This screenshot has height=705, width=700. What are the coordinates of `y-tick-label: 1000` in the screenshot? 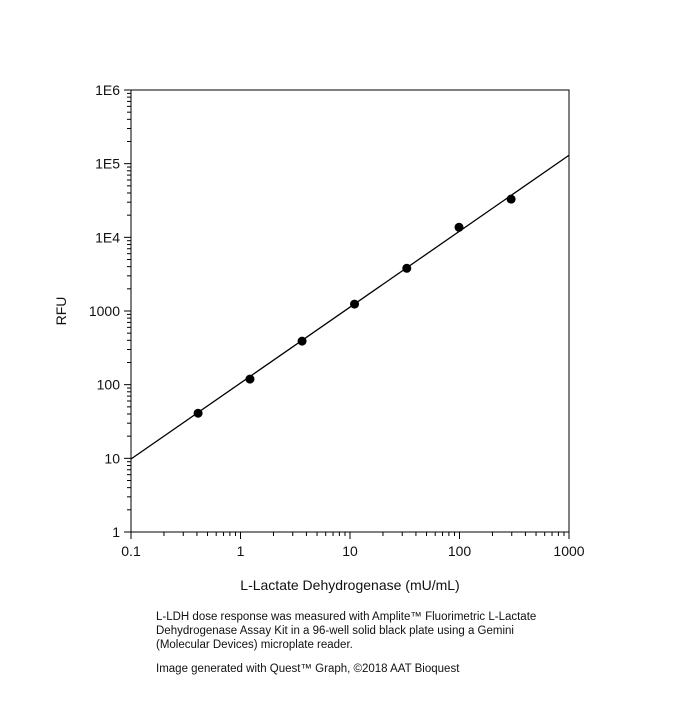 It's located at (104, 311).